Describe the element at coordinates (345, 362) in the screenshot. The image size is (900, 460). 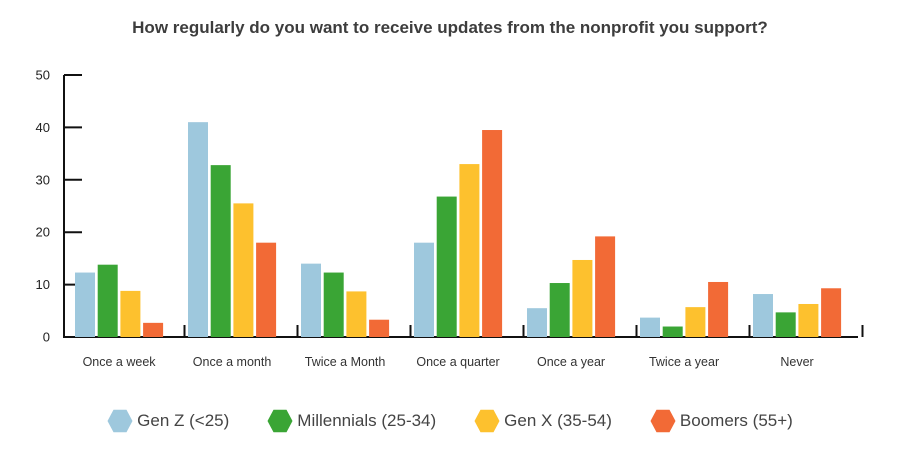
I see `x-category-label: Twice a Month` at that location.